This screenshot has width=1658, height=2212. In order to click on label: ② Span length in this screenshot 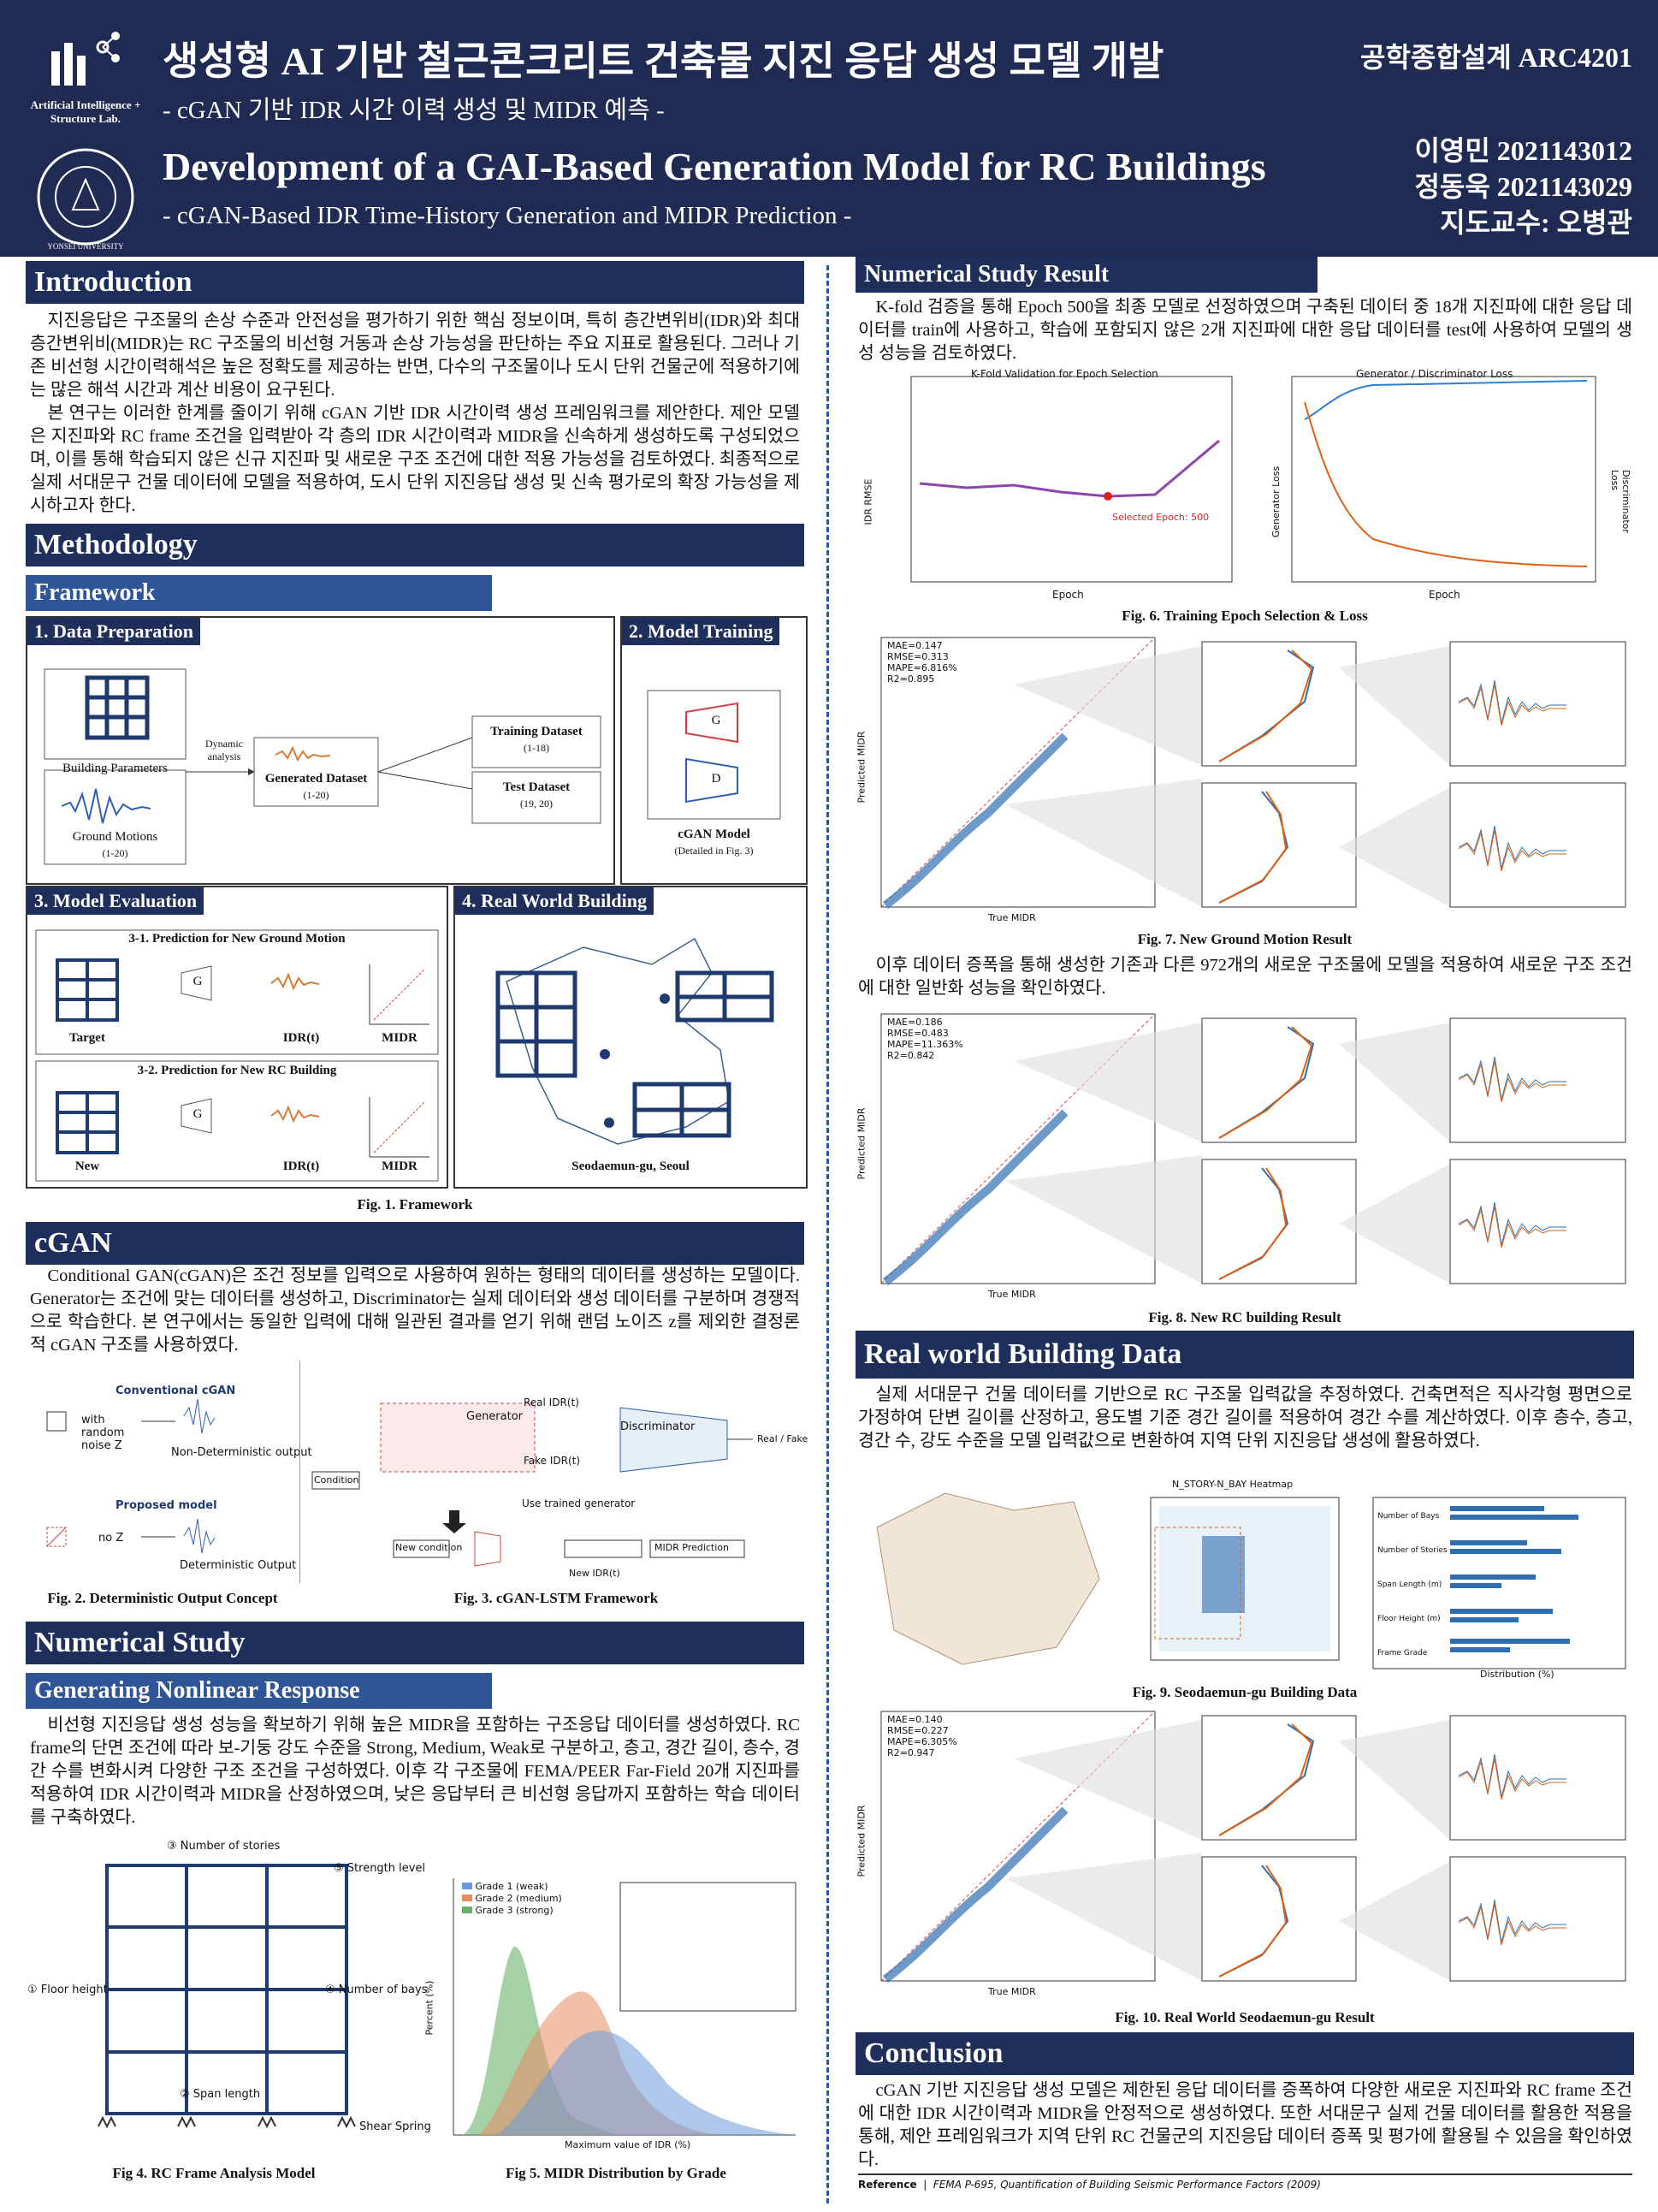, I will do `click(220, 2094)`.